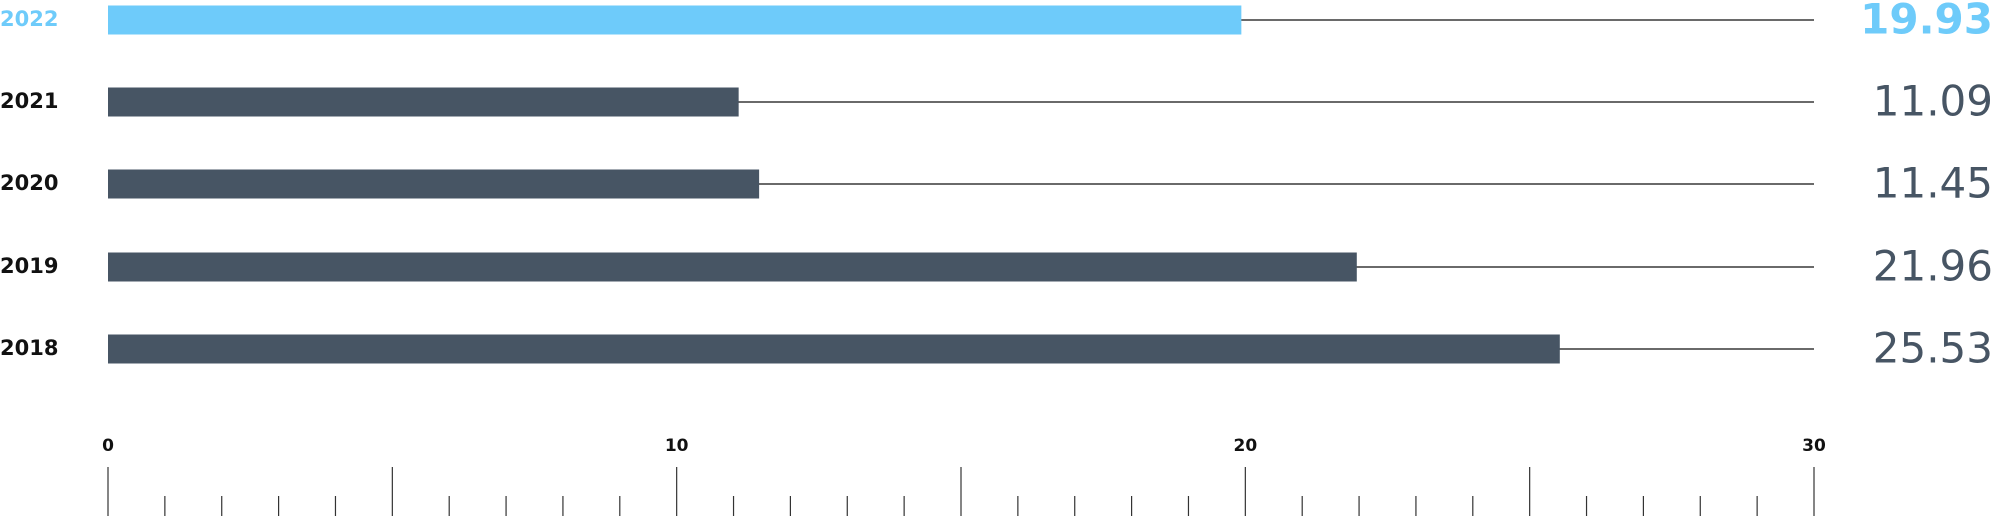  Describe the element at coordinates (29, 101) in the screenshot. I see `year-label: 2021` at that location.